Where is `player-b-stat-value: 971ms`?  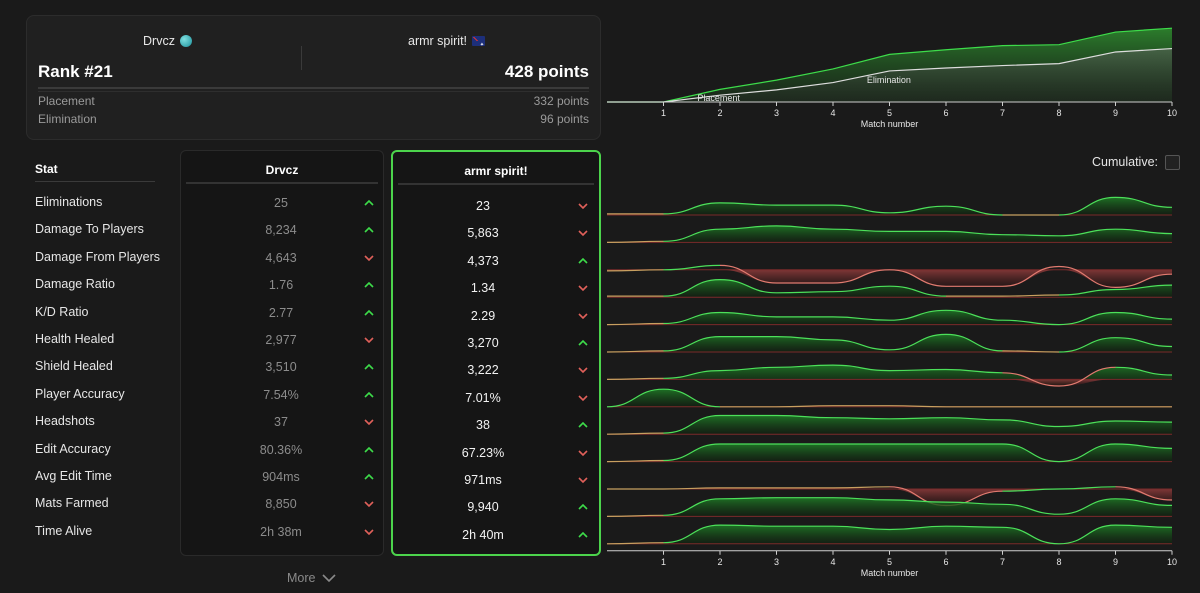 player-b-stat-value: 971ms is located at coordinates (483, 480).